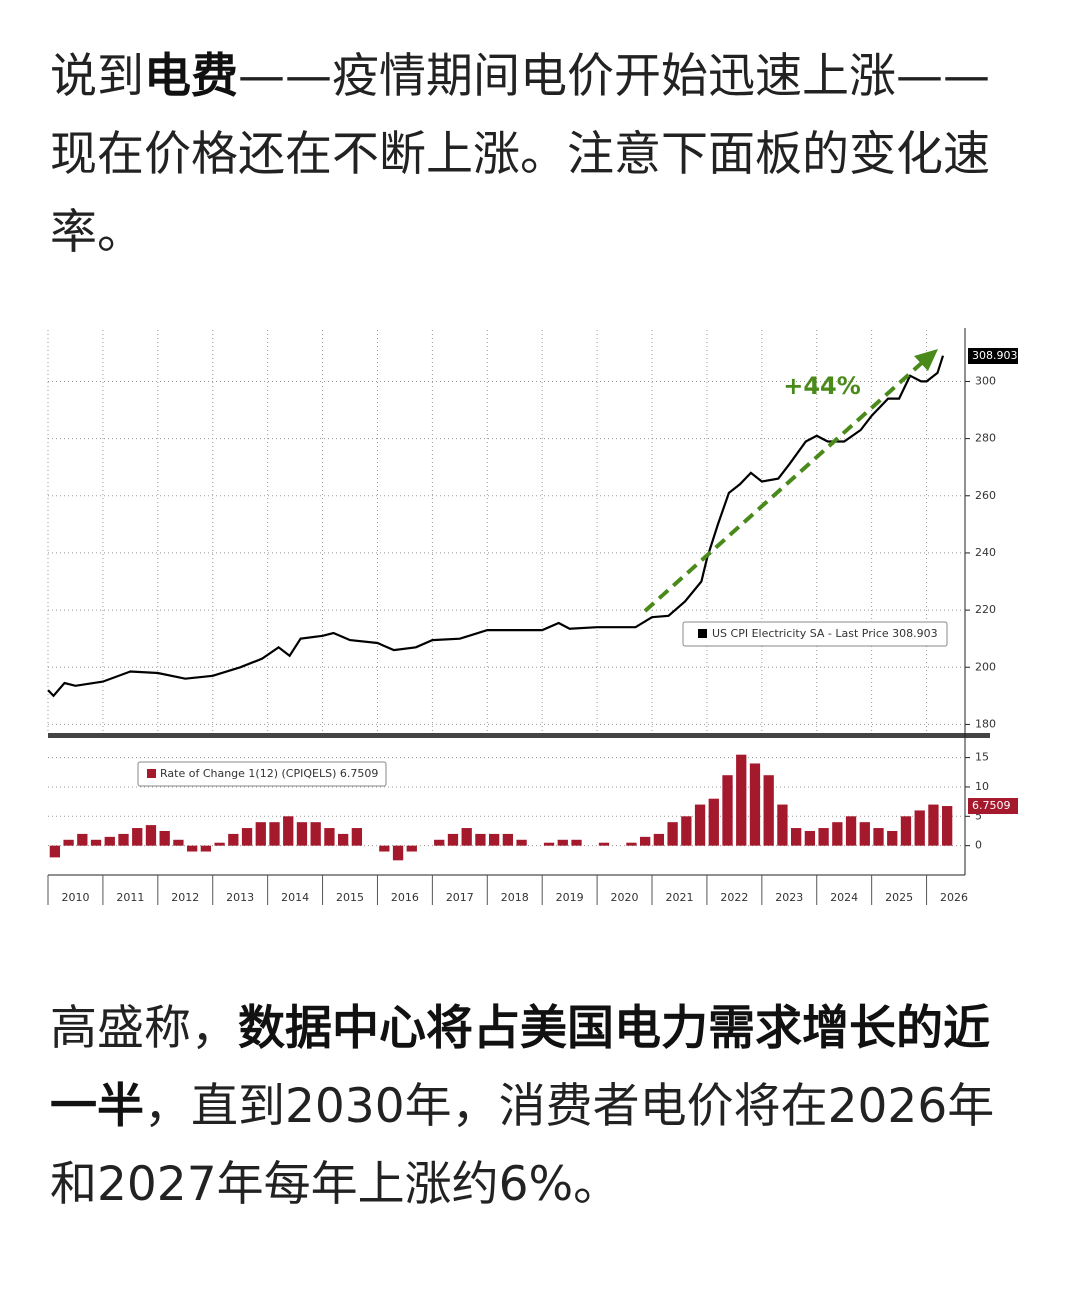 This screenshot has width=1080, height=1315. I want to click on x-tick-label: 2020, so click(625, 897).